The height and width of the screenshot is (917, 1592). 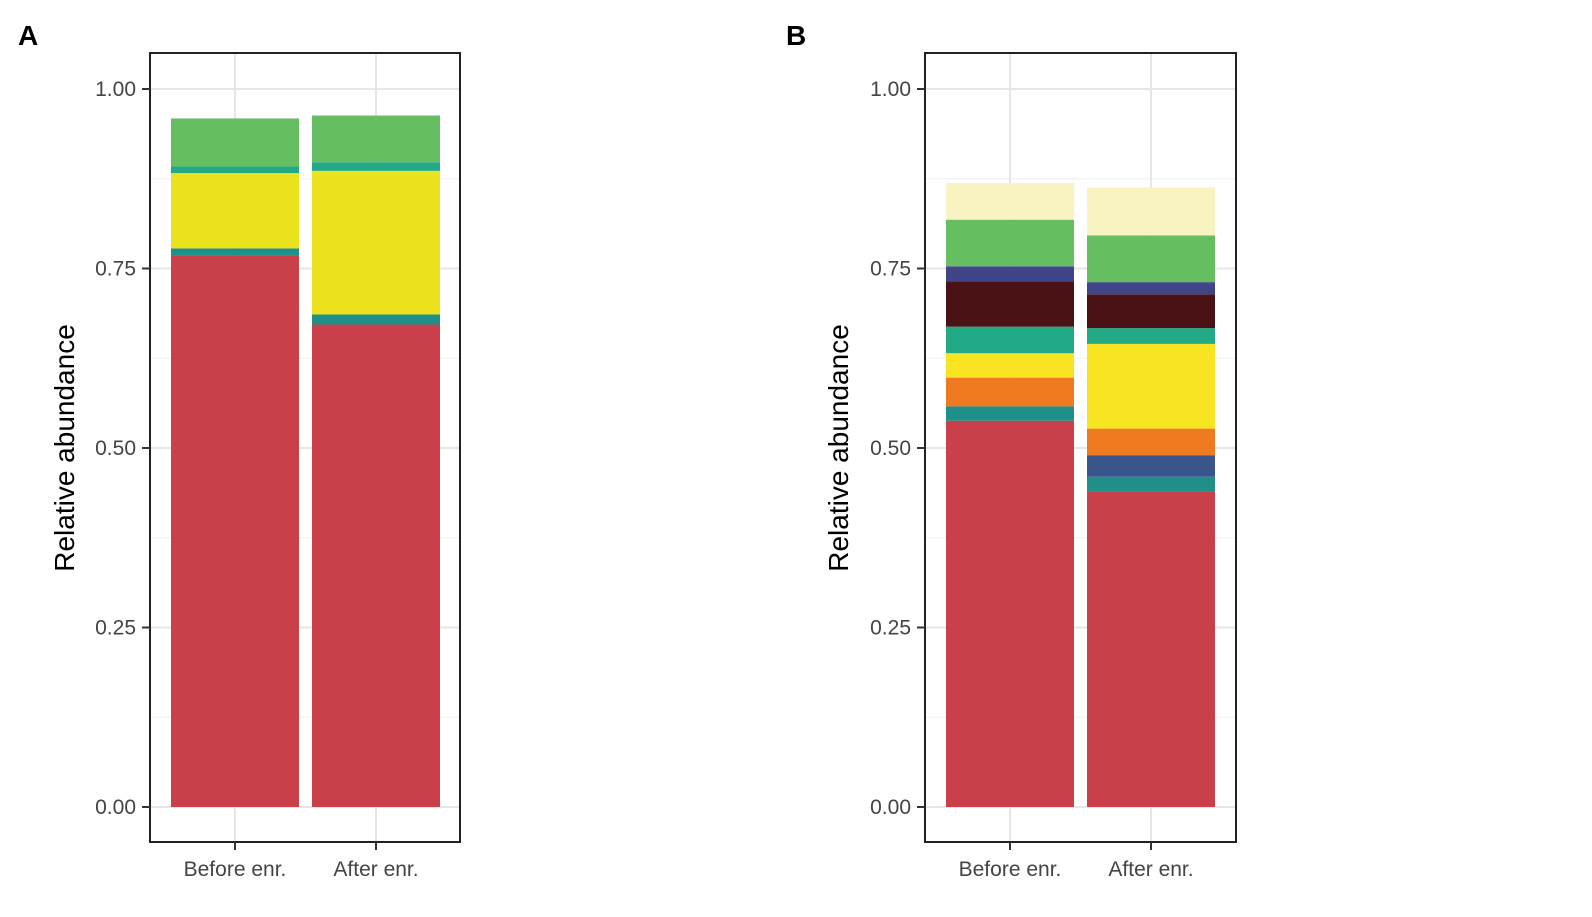 I want to click on panel-b-label: B, so click(x=796, y=35).